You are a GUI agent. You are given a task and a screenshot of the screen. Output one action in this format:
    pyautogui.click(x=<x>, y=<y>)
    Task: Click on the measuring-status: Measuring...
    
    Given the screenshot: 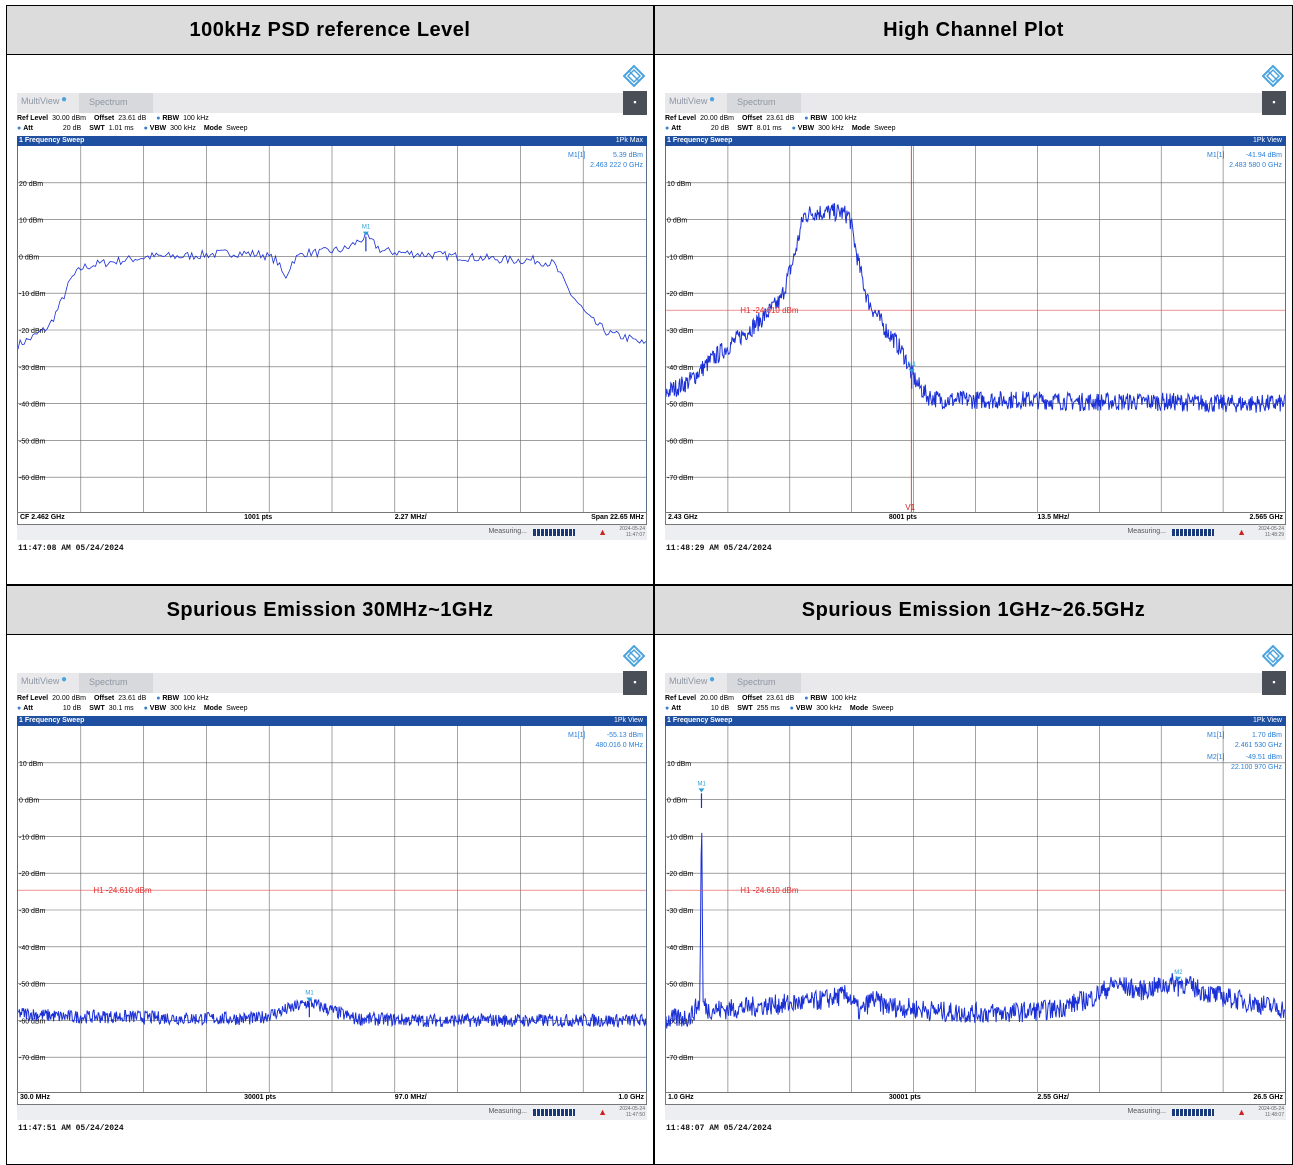 What is the action you would take?
    pyautogui.click(x=507, y=531)
    